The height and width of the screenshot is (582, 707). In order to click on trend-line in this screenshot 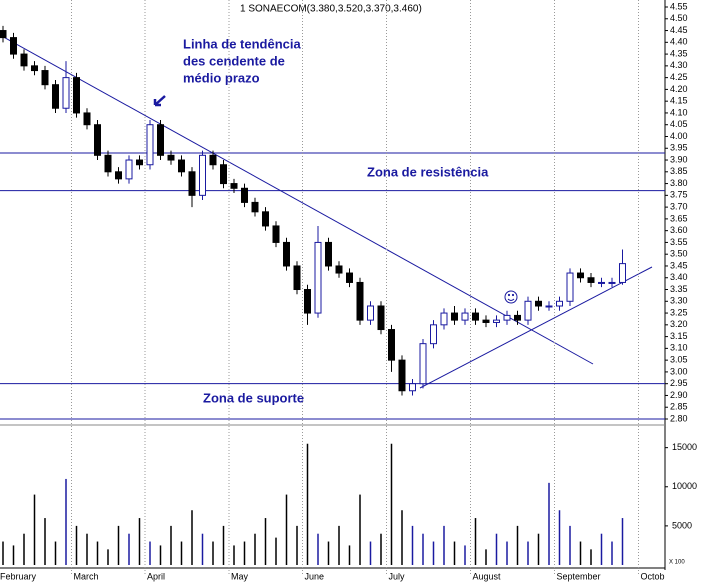, I will do `click(536, 327)`.